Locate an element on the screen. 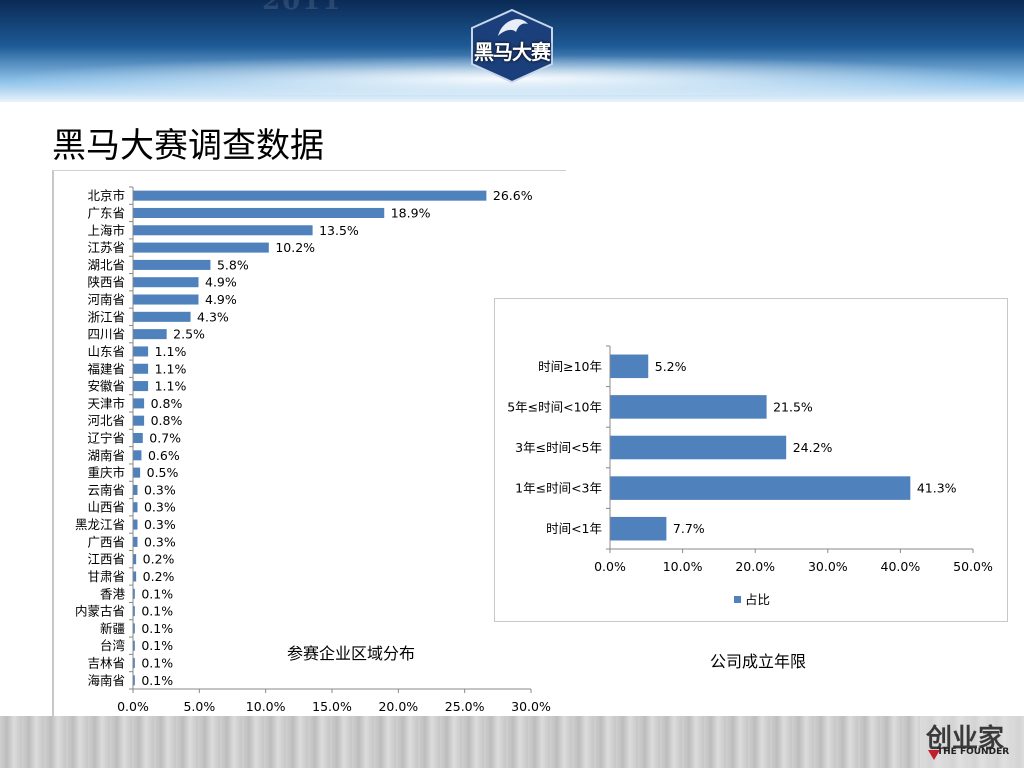 The image size is (1024, 768). category-label: 江苏省 is located at coordinates (106, 247).